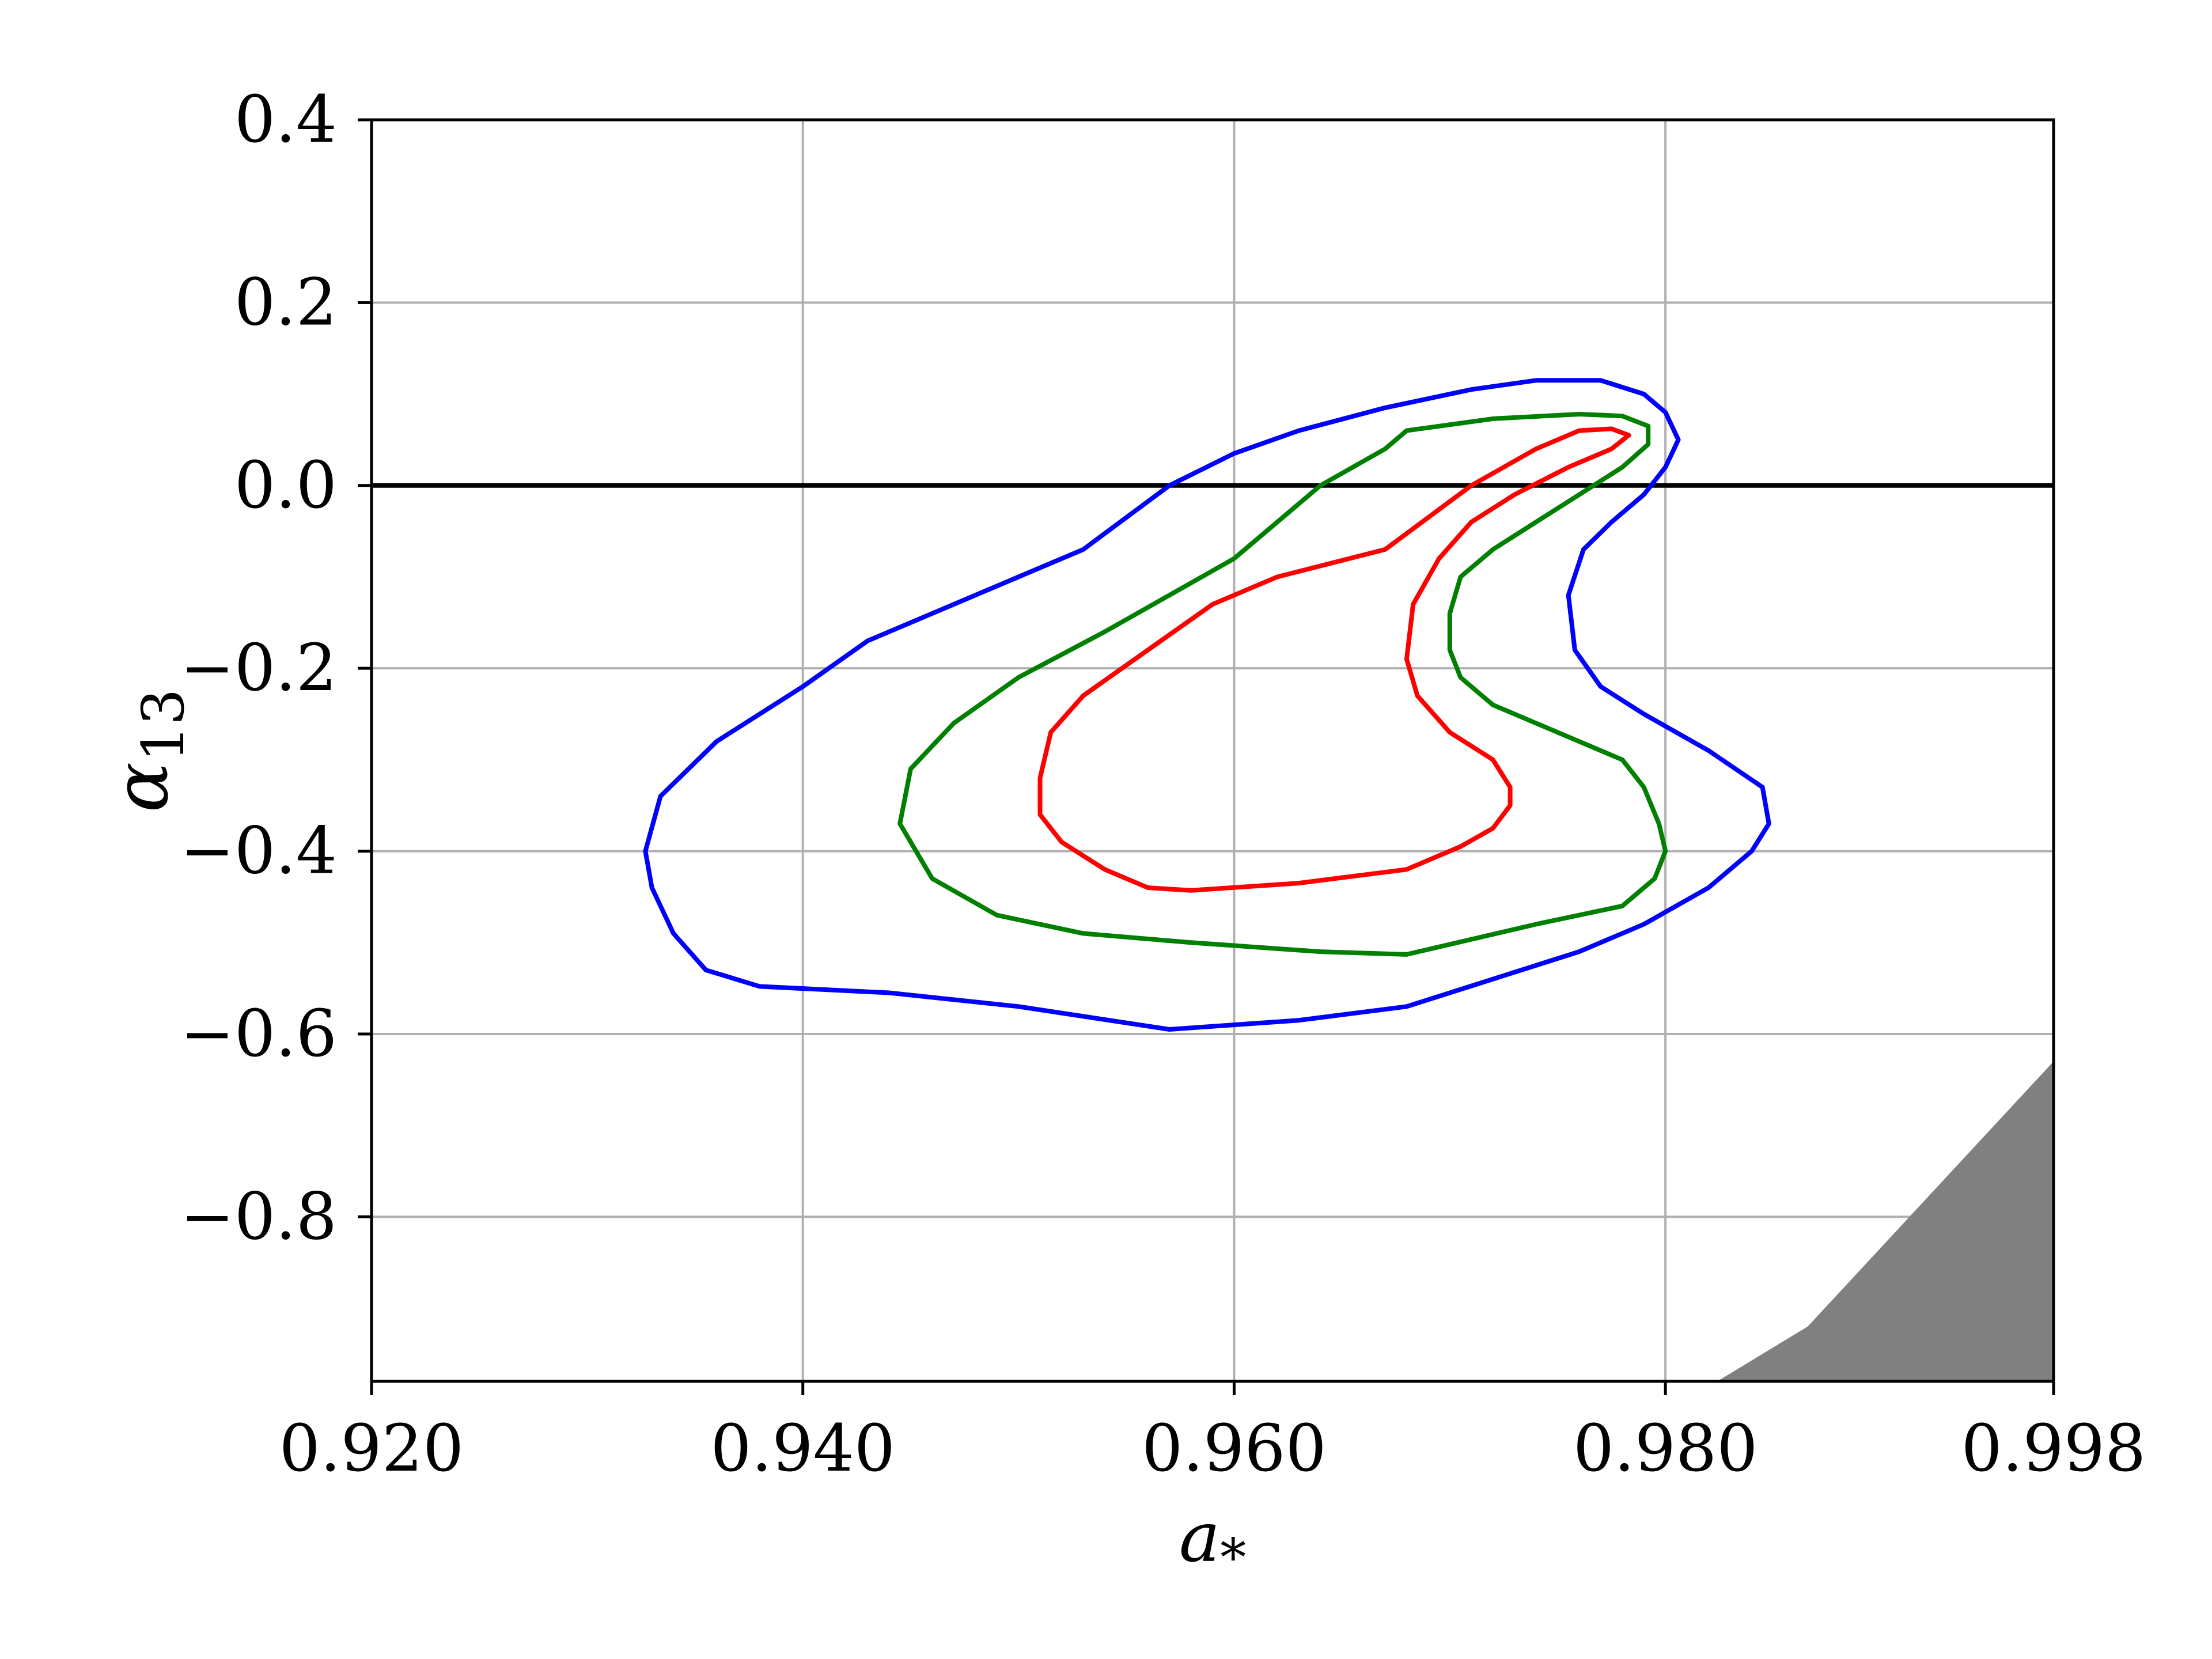  What do you see at coordinates (258, 851) in the screenshot?
I see `y-tick-label: −0.4` at bounding box center [258, 851].